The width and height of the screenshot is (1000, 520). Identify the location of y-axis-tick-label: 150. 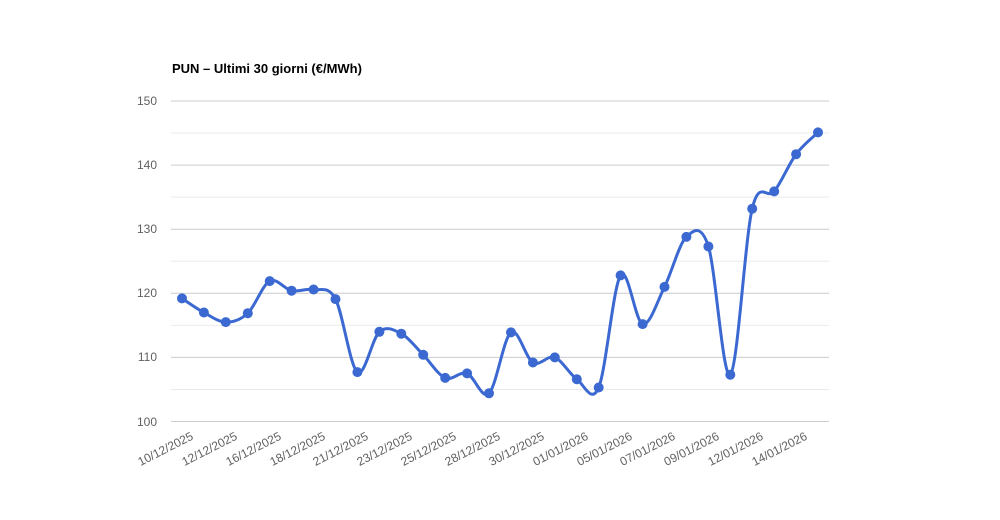
(146, 101).